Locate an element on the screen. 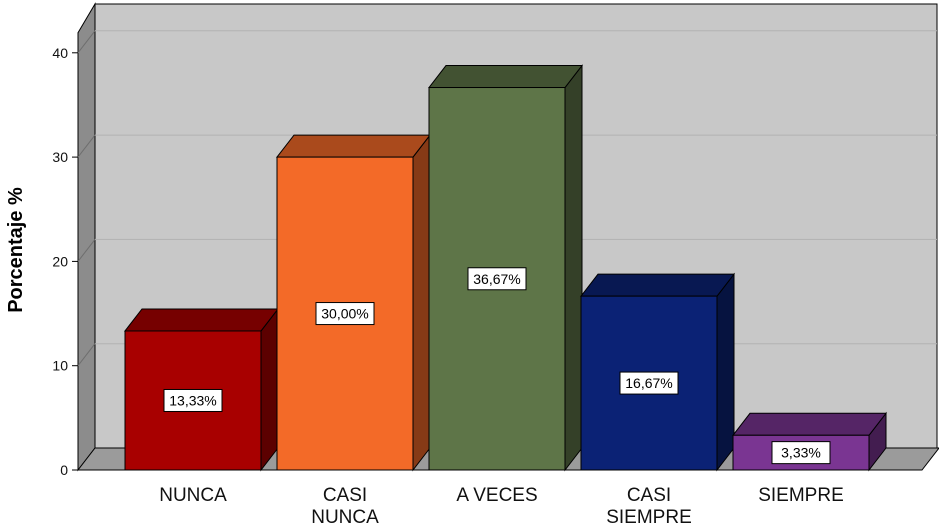 The height and width of the screenshot is (529, 939). x-tick-label: SIEMPRE is located at coordinates (801, 495).